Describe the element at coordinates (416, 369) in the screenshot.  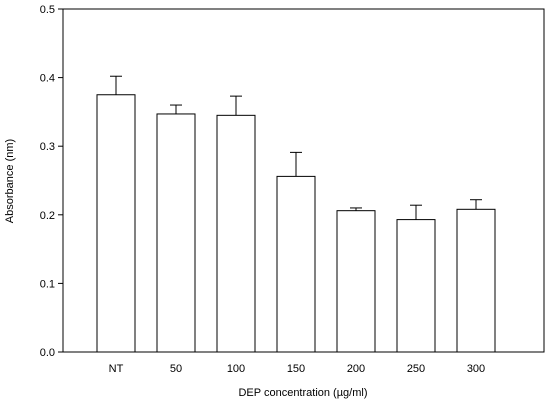
I see `x-tick-label-250: 250` at that location.